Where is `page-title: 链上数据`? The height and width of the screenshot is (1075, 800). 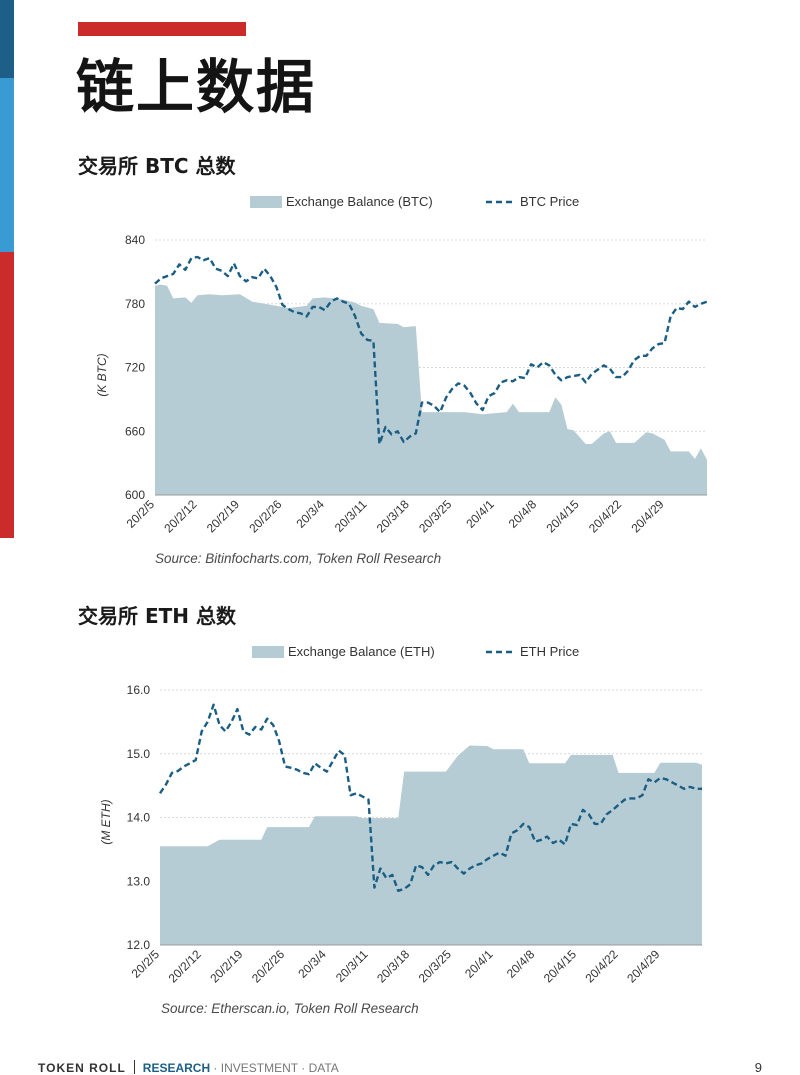
page-title: 链上数据 is located at coordinates (196, 87).